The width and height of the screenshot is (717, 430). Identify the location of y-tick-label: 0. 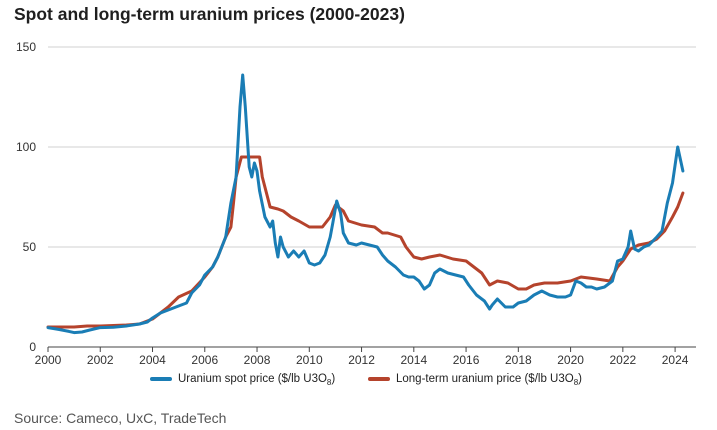
(32, 347).